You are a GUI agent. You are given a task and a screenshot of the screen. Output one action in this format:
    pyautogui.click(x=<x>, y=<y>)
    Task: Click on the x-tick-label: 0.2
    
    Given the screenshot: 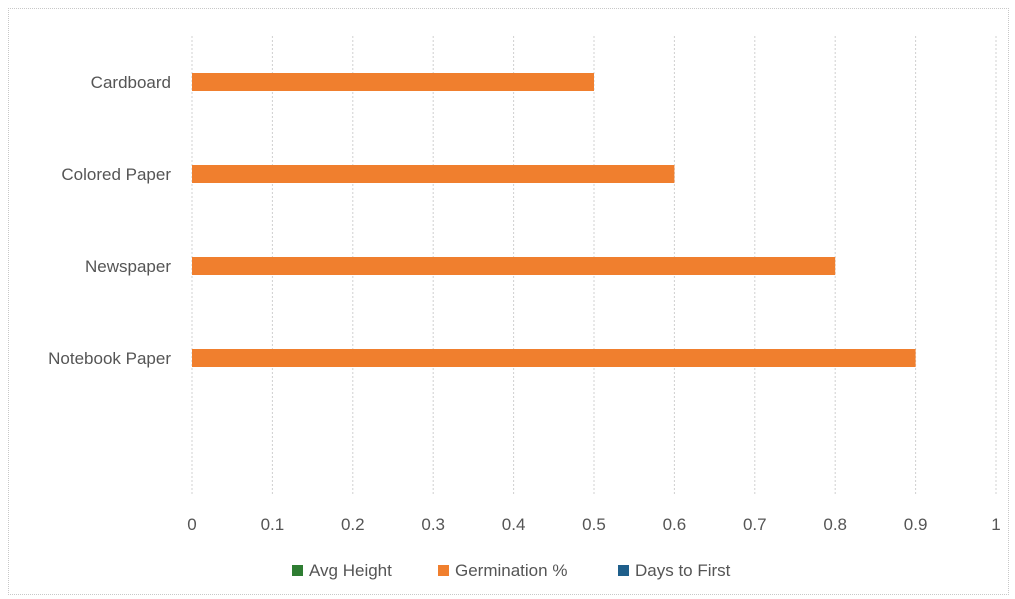 What is the action you would take?
    pyautogui.click(x=353, y=524)
    